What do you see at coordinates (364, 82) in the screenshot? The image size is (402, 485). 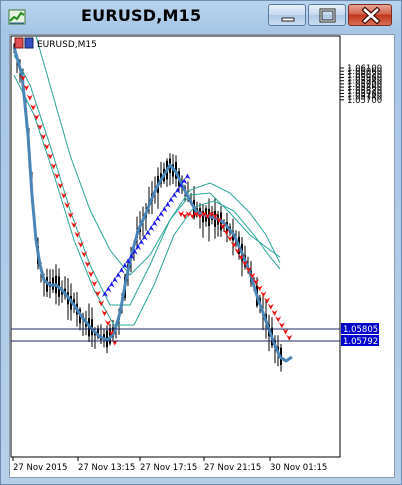 I see `price-label: 1.05940` at bounding box center [364, 82].